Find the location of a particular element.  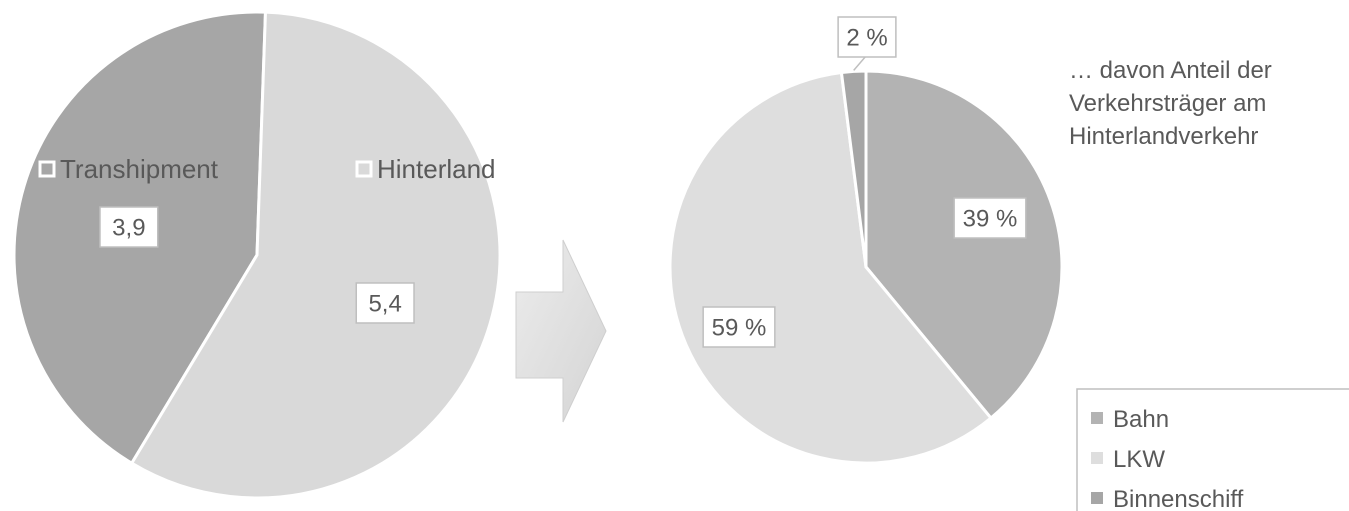

data-label-bahn: 39 % is located at coordinates (990, 218).